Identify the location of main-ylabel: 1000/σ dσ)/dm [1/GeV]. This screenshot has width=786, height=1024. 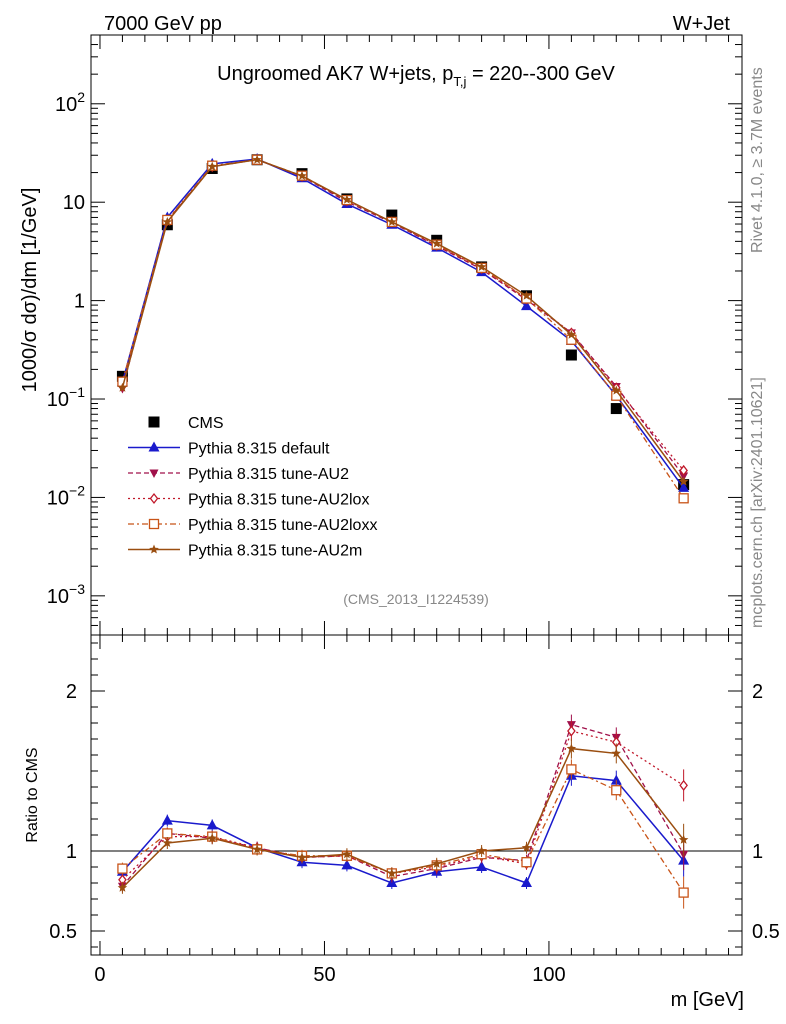
(30, 290).